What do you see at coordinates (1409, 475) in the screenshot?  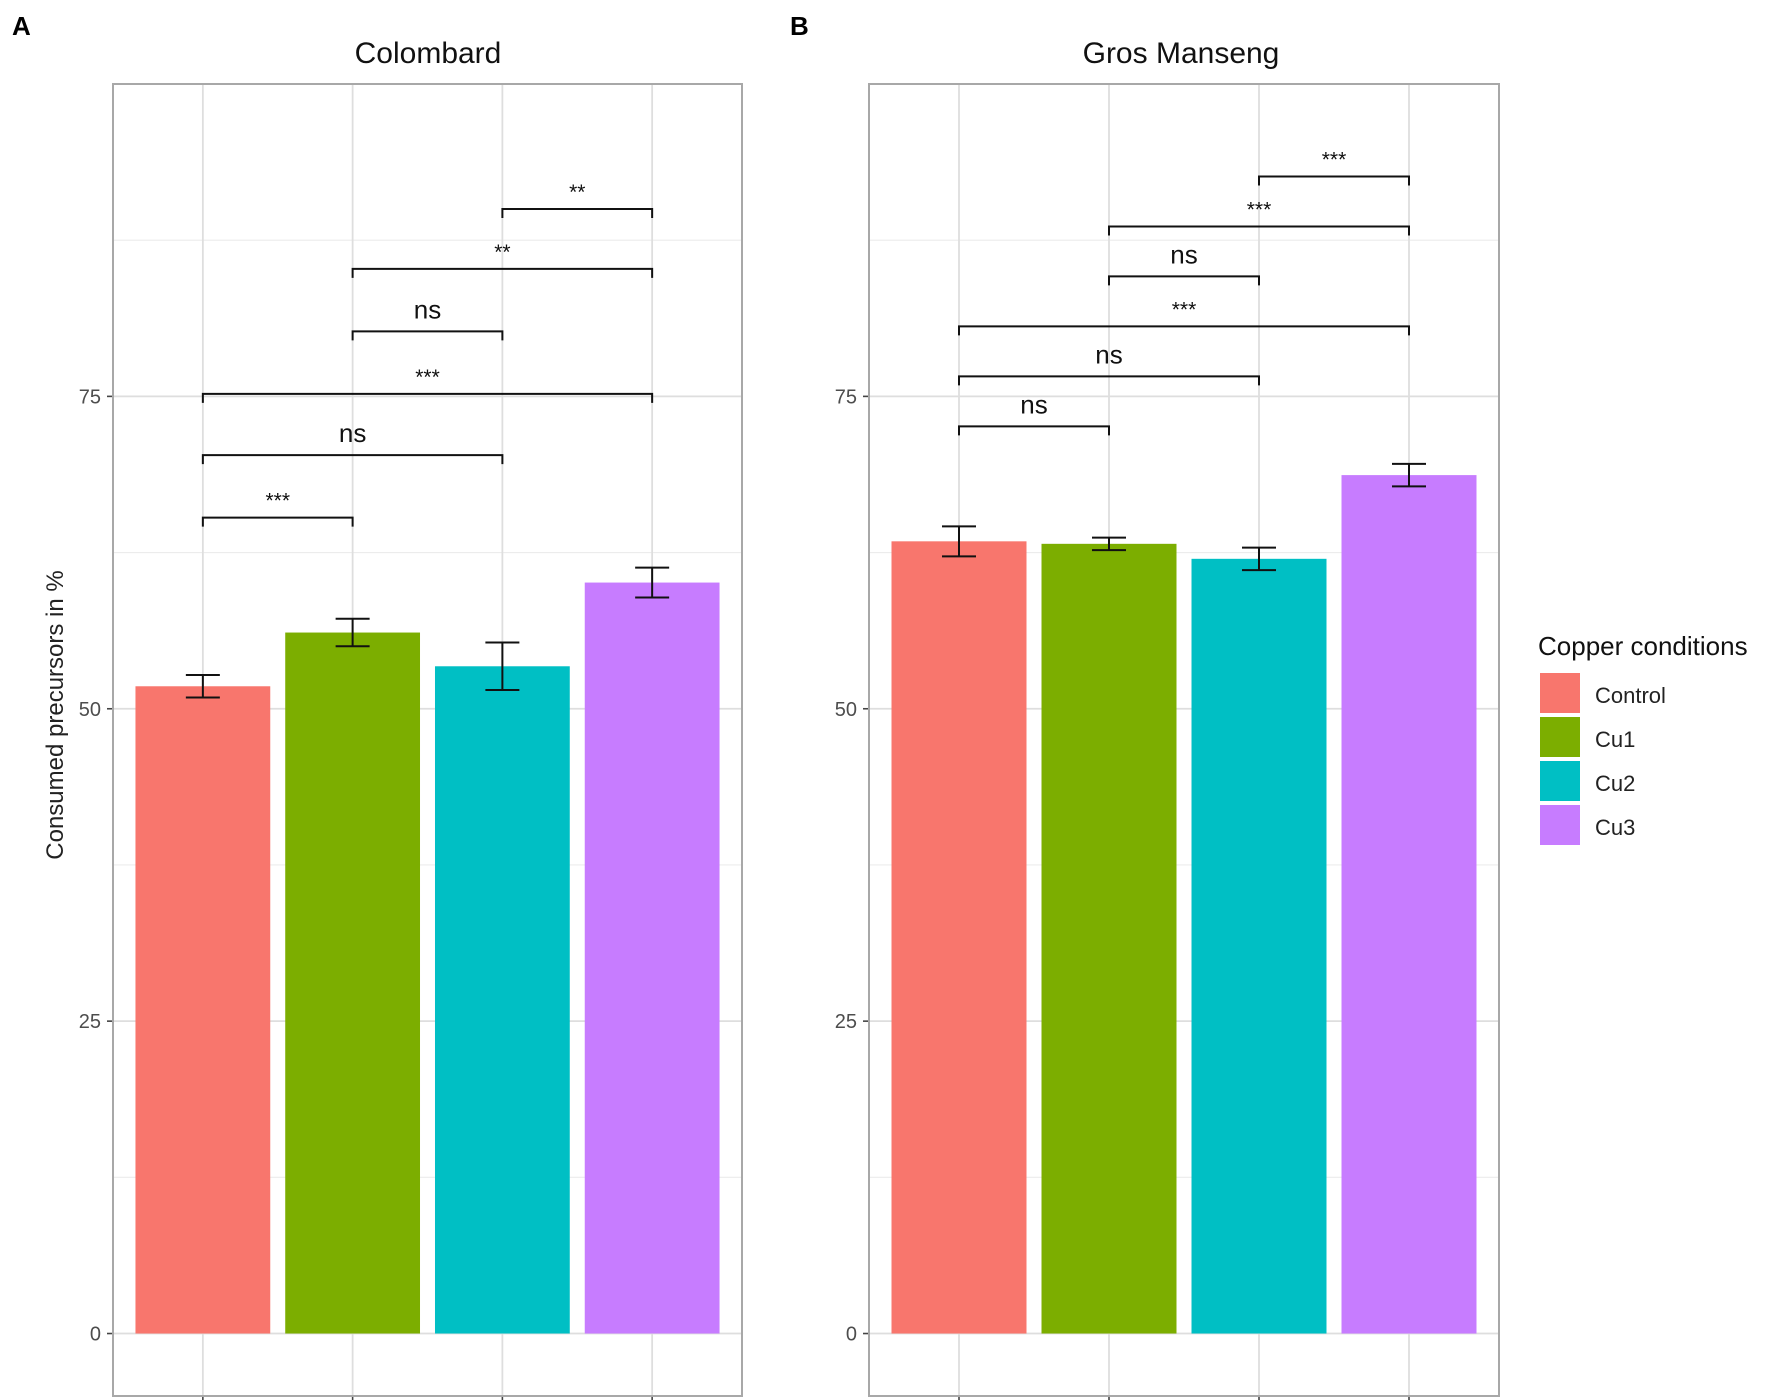 I see `p2-error-bar-cu3` at bounding box center [1409, 475].